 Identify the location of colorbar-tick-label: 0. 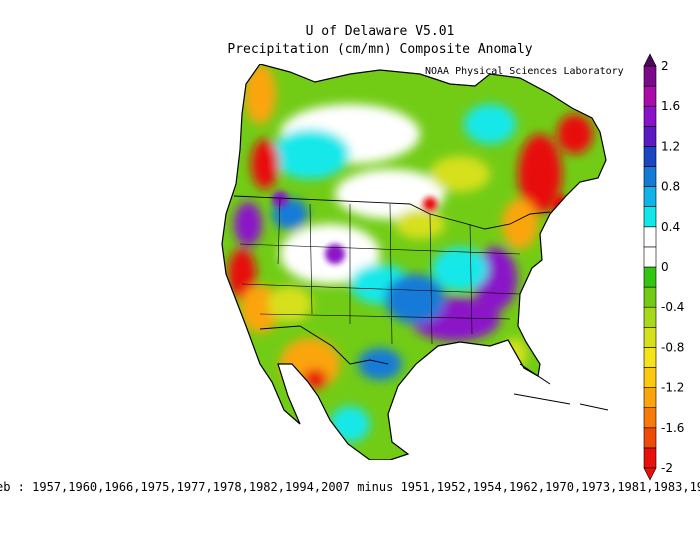
(665, 267).